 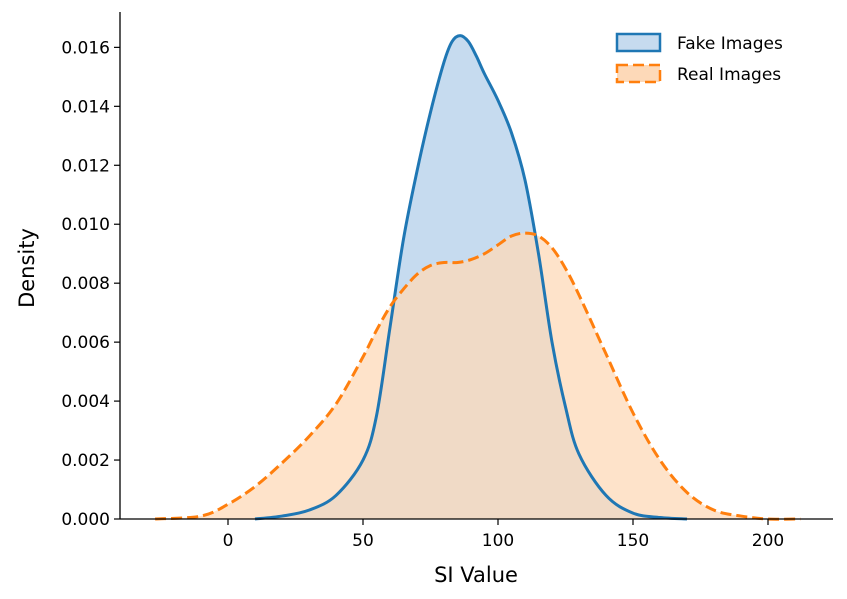 I want to click on legend-swatch-fake-images, so click(x=638, y=42).